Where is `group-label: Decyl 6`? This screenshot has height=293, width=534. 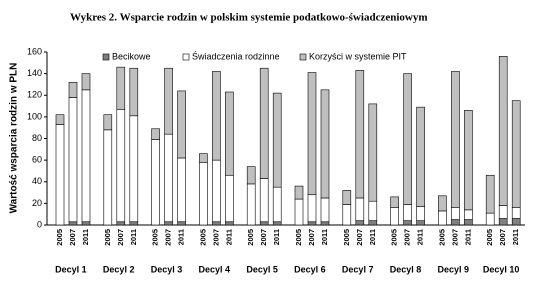 group-label: Decyl 6 is located at coordinates (310, 269).